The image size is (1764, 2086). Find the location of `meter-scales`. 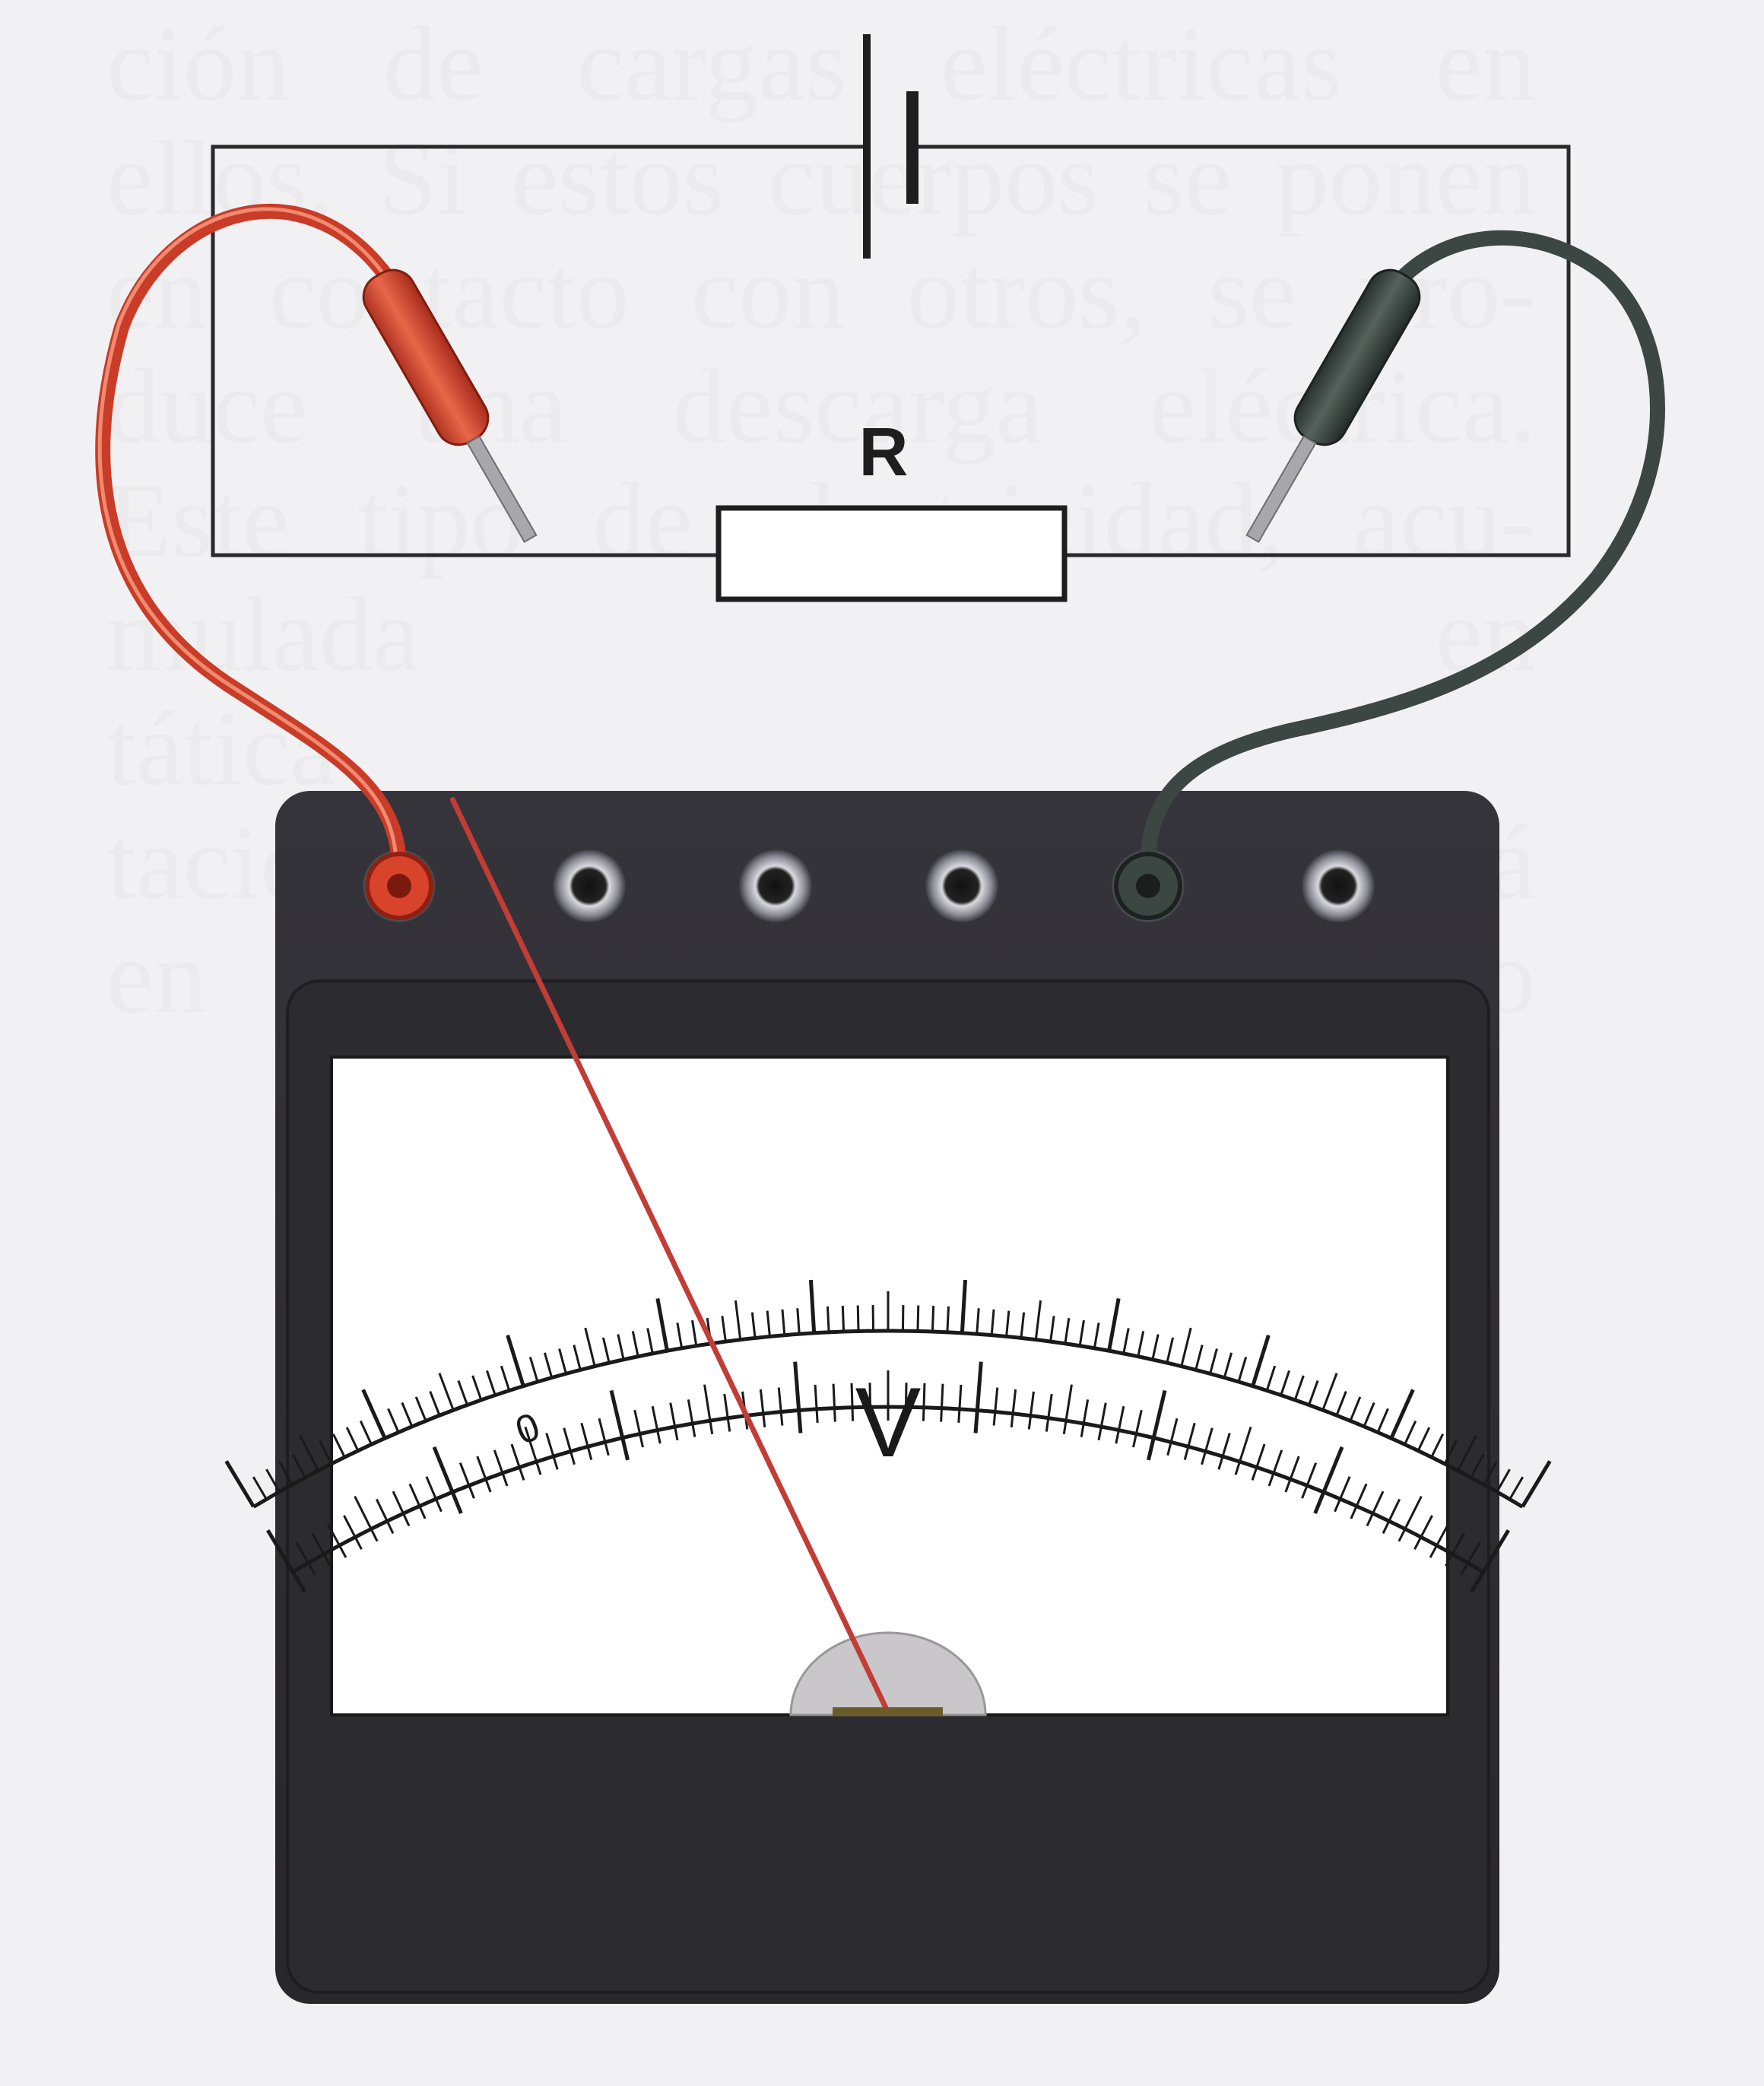

meter-scales is located at coordinates (888, 1436).